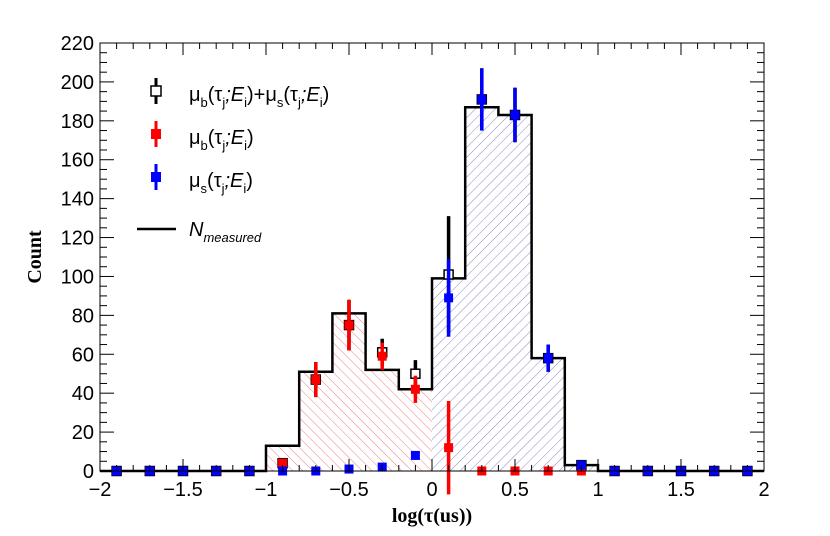 This screenshot has width=830, height=536. I want to click on legend-marker-total, so click(156, 91).